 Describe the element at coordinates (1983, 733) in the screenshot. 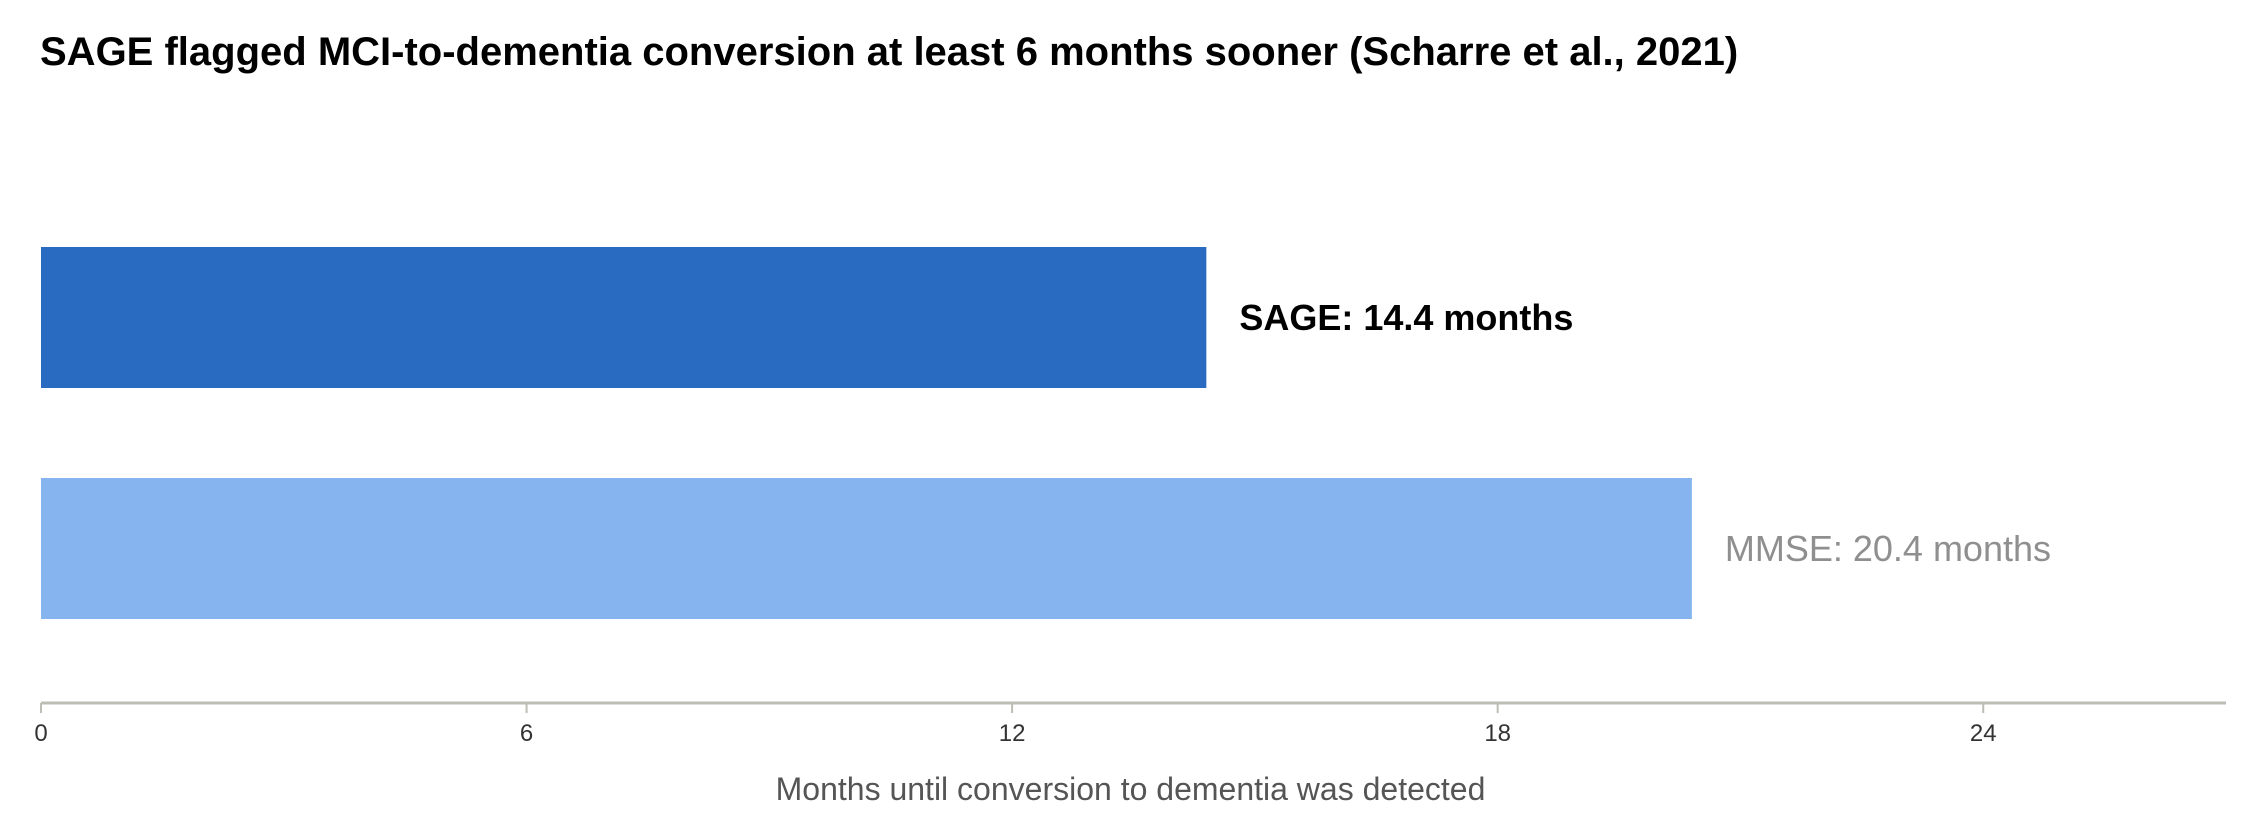

I see `x-tick-label-24: 24` at that location.